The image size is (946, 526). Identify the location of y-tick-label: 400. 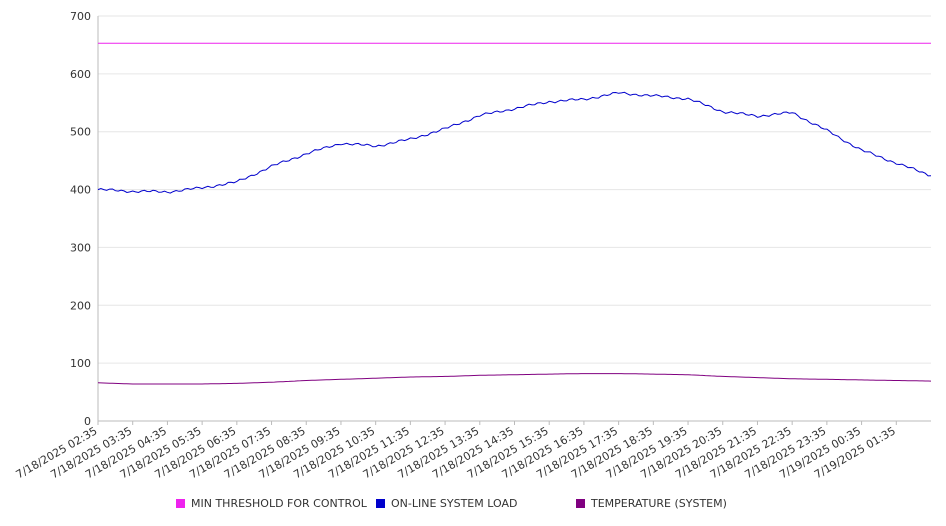
(80, 190).